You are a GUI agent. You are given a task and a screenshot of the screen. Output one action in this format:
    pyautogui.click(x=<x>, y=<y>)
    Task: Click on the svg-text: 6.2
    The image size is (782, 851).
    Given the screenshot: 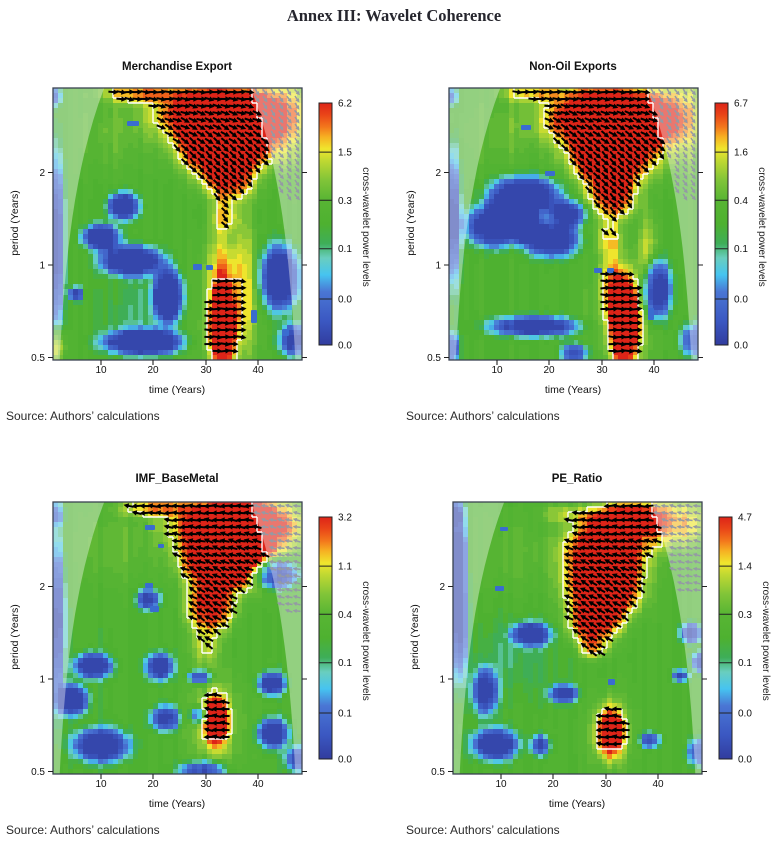 What is the action you would take?
    pyautogui.click(x=345, y=104)
    